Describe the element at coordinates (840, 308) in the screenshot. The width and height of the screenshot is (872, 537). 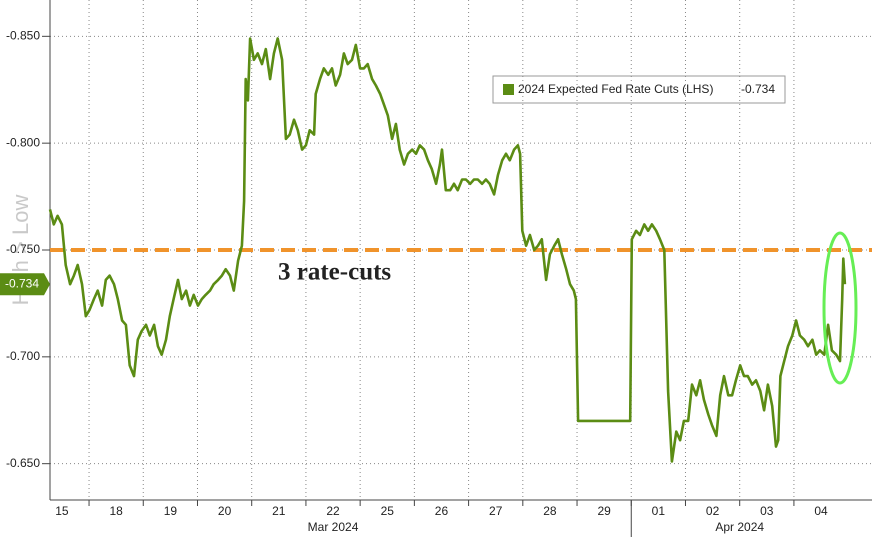
I see `highlight-ellipse` at that location.